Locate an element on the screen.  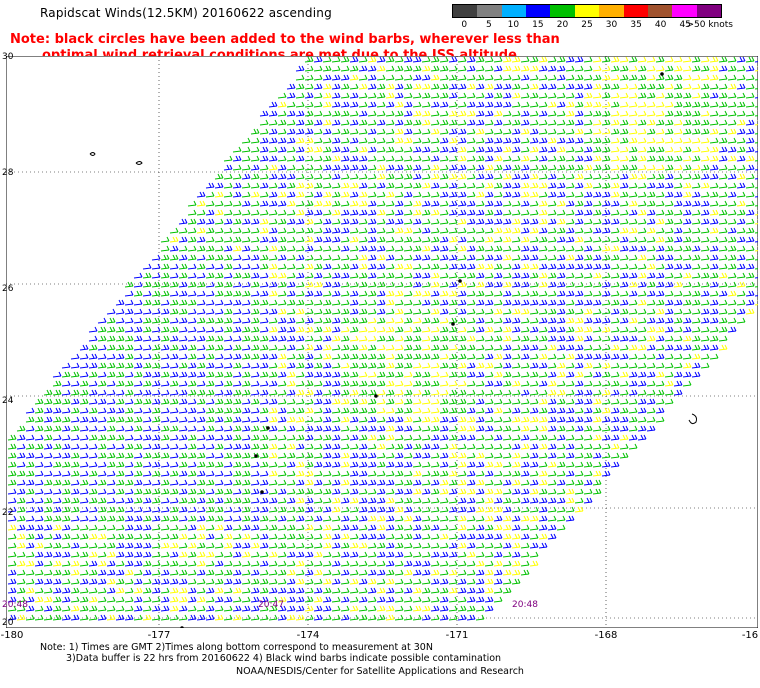
lon-tick-168: -168 is located at coordinates (606, 635).